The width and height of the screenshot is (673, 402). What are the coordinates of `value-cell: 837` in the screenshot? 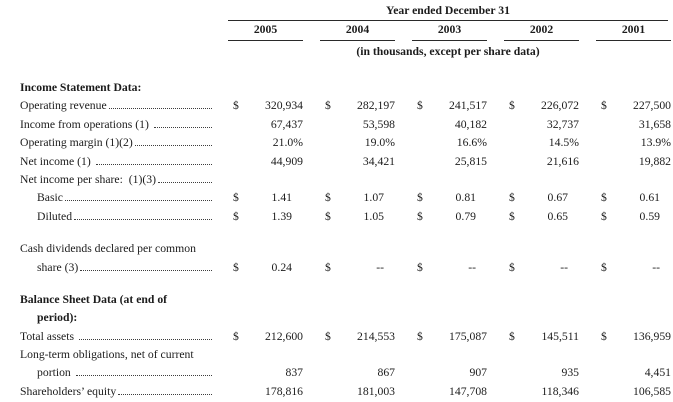 It's located at (265, 373).